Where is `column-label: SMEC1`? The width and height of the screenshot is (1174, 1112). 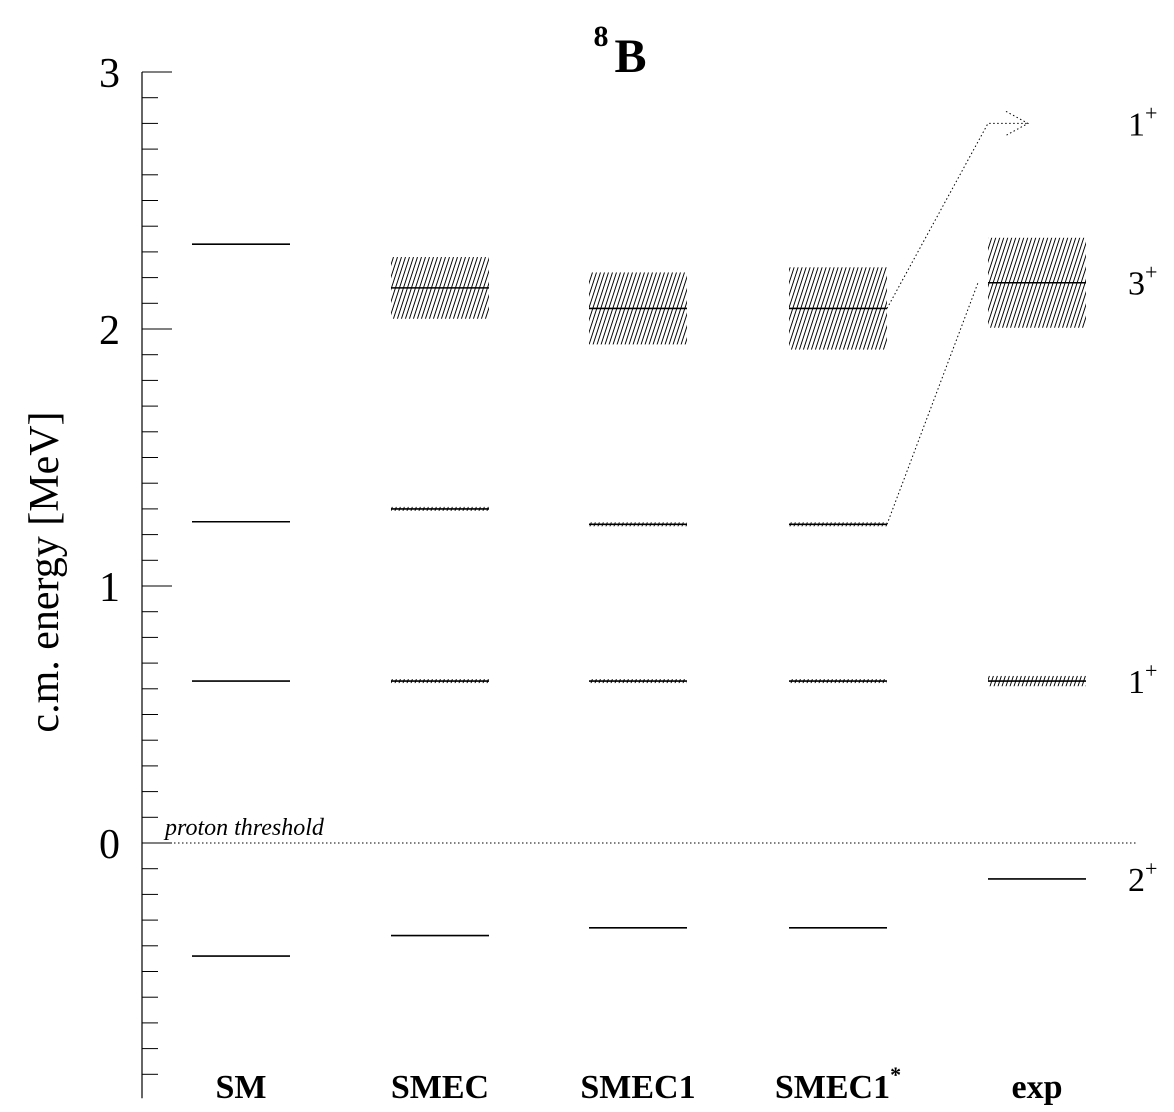
column-label: SMEC1 is located at coordinates (637, 1087).